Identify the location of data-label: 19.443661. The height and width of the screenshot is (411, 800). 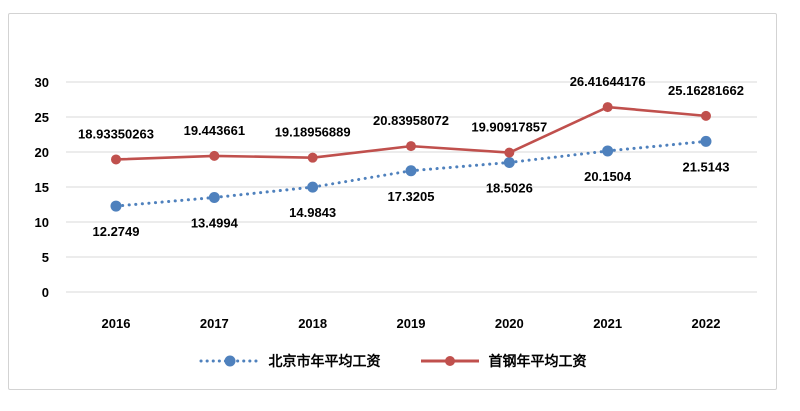
(214, 130).